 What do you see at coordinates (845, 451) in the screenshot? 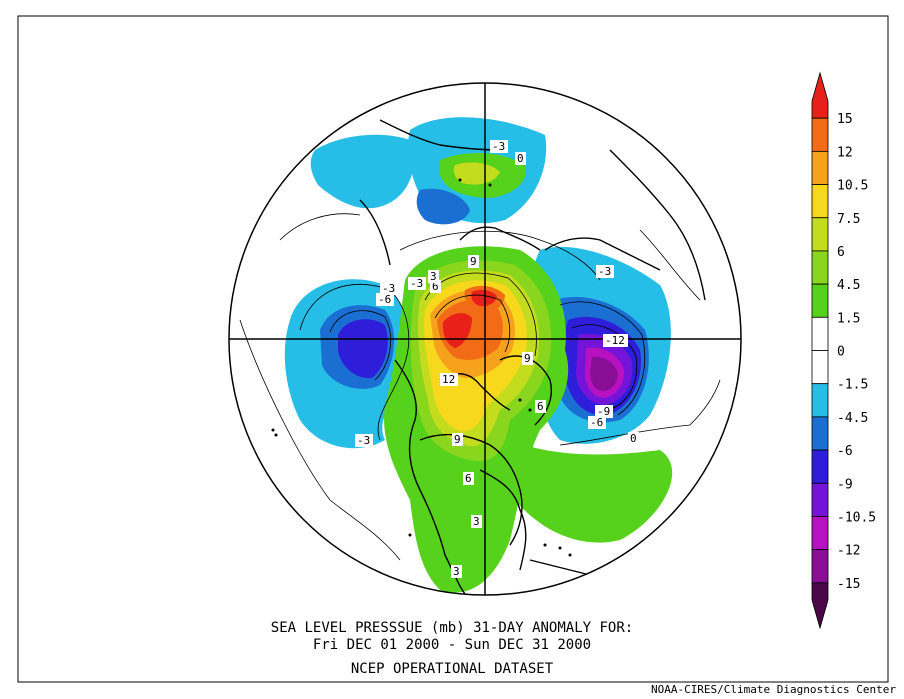
I see `legend-label: -6` at bounding box center [845, 451].